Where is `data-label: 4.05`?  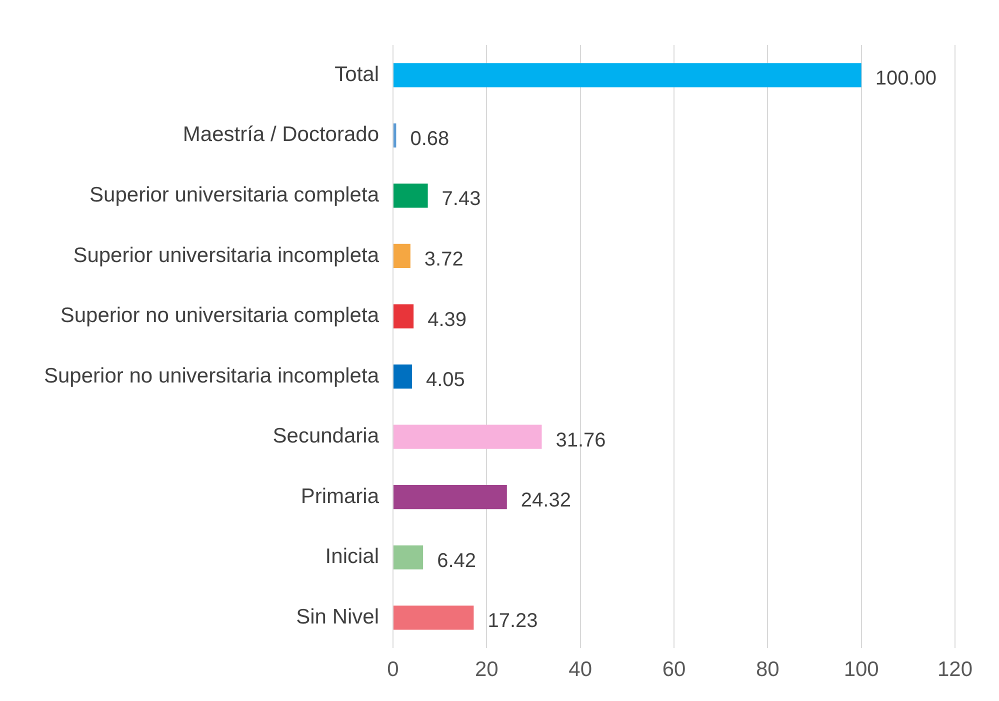 data-label: 4.05 is located at coordinates (445, 380).